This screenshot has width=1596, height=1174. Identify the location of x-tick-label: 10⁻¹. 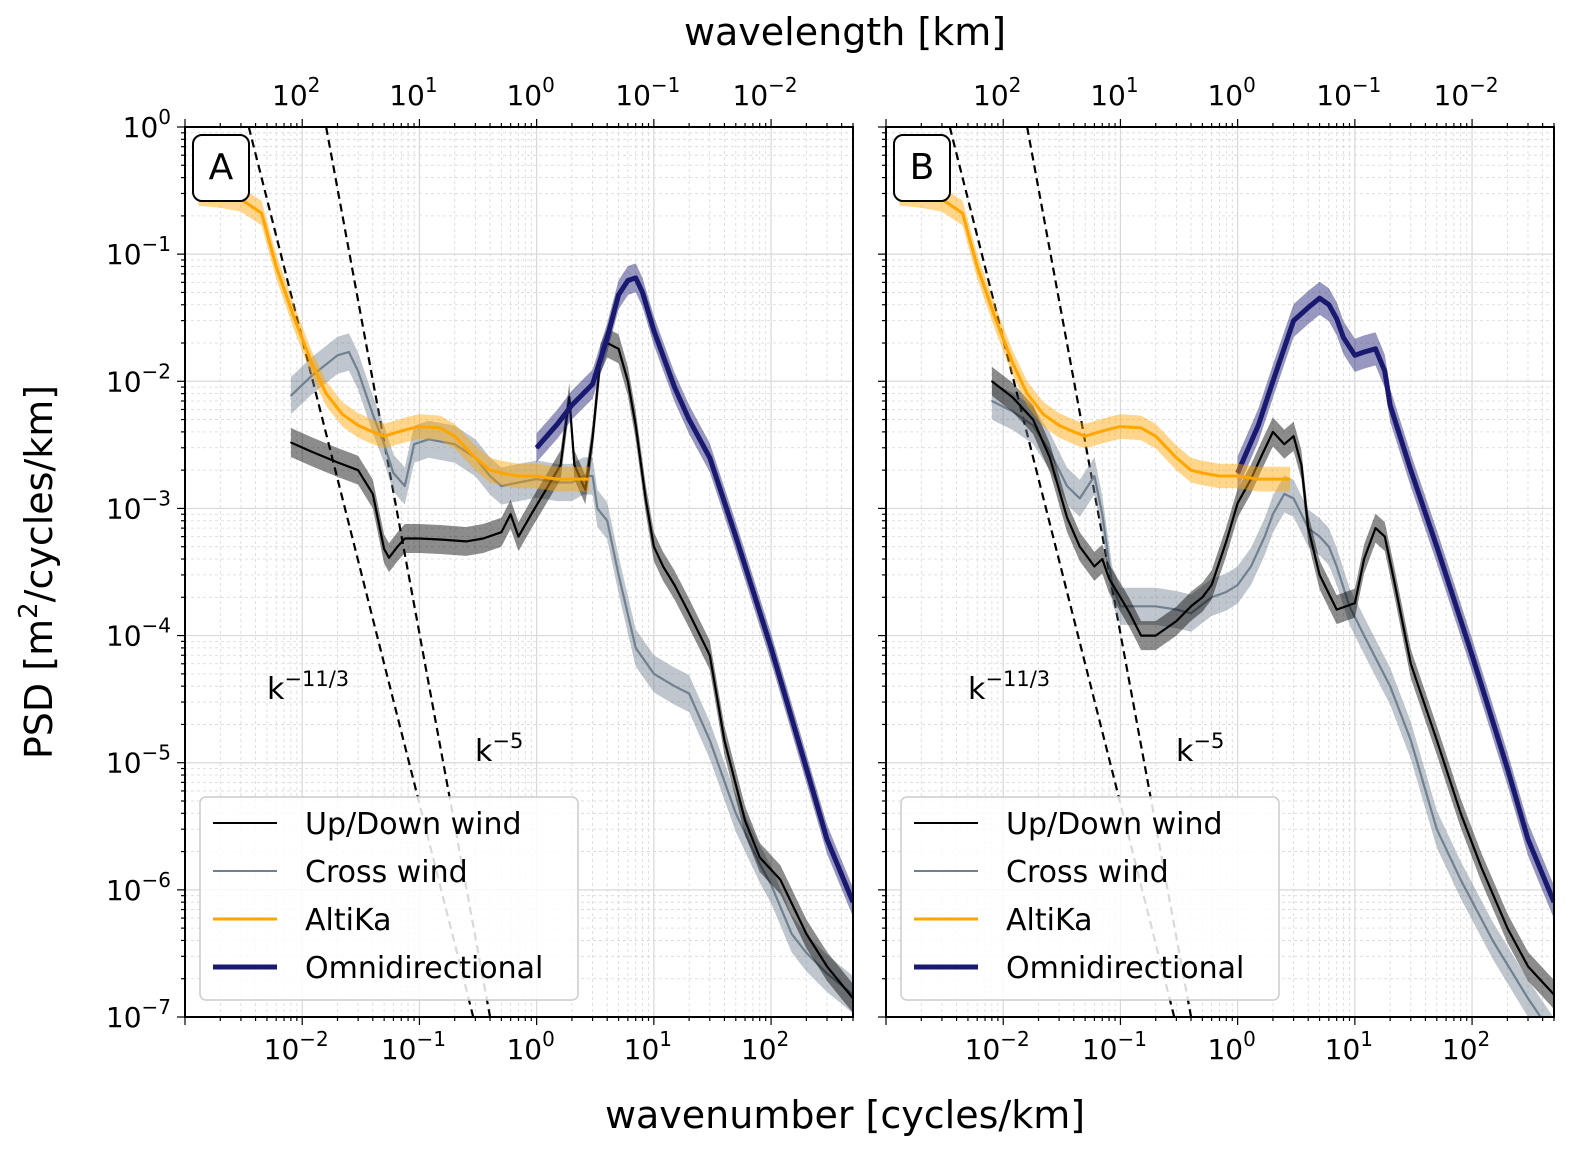
(1114, 1046).